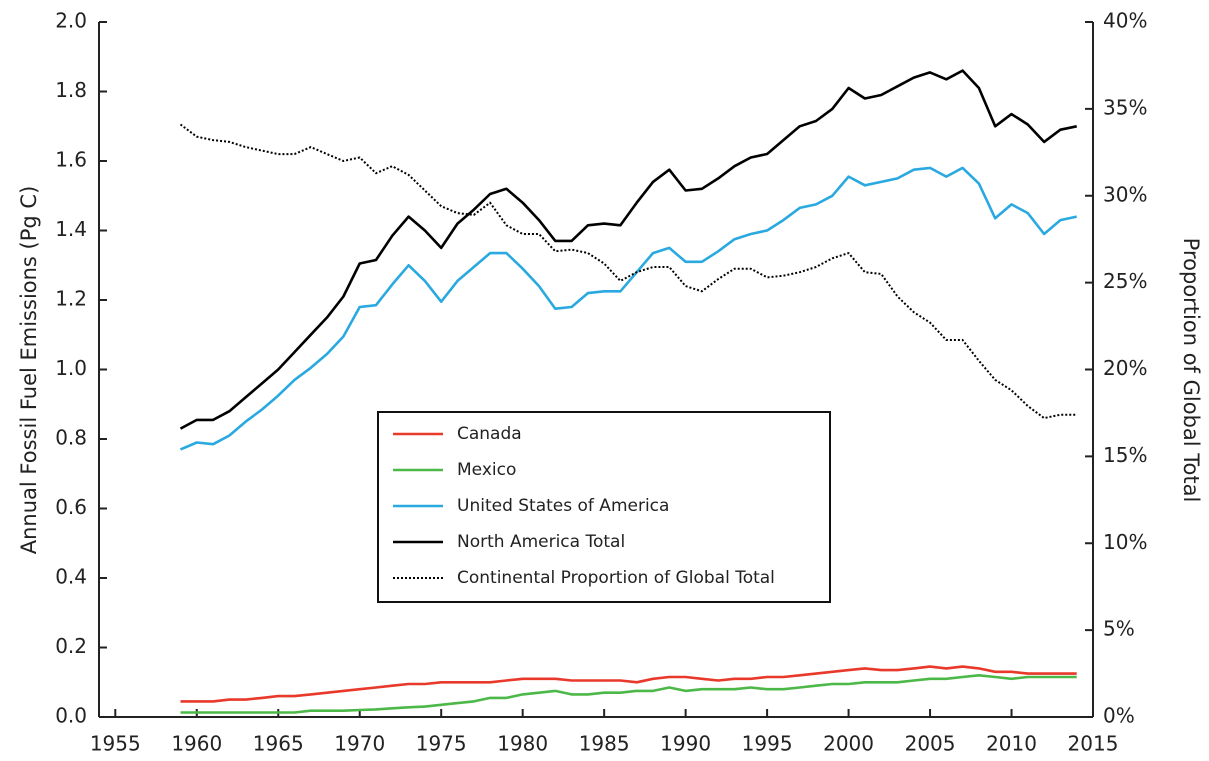  I want to click on legend-label: Continental Proportion of Global Total, so click(616, 578).